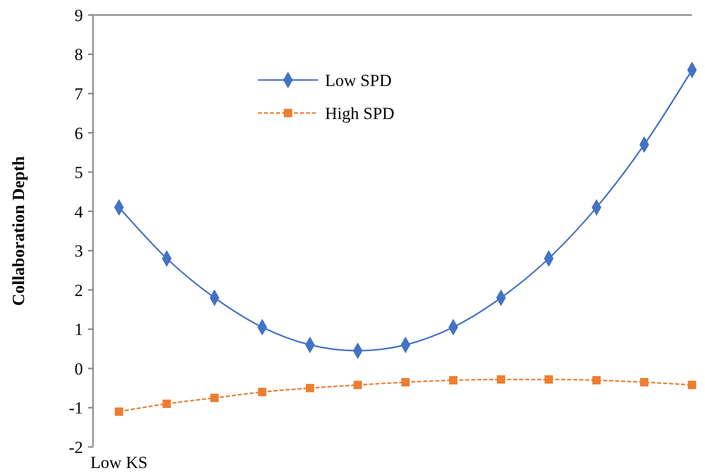  What do you see at coordinates (78, 54) in the screenshot?
I see `y-tick-label: 8` at bounding box center [78, 54].